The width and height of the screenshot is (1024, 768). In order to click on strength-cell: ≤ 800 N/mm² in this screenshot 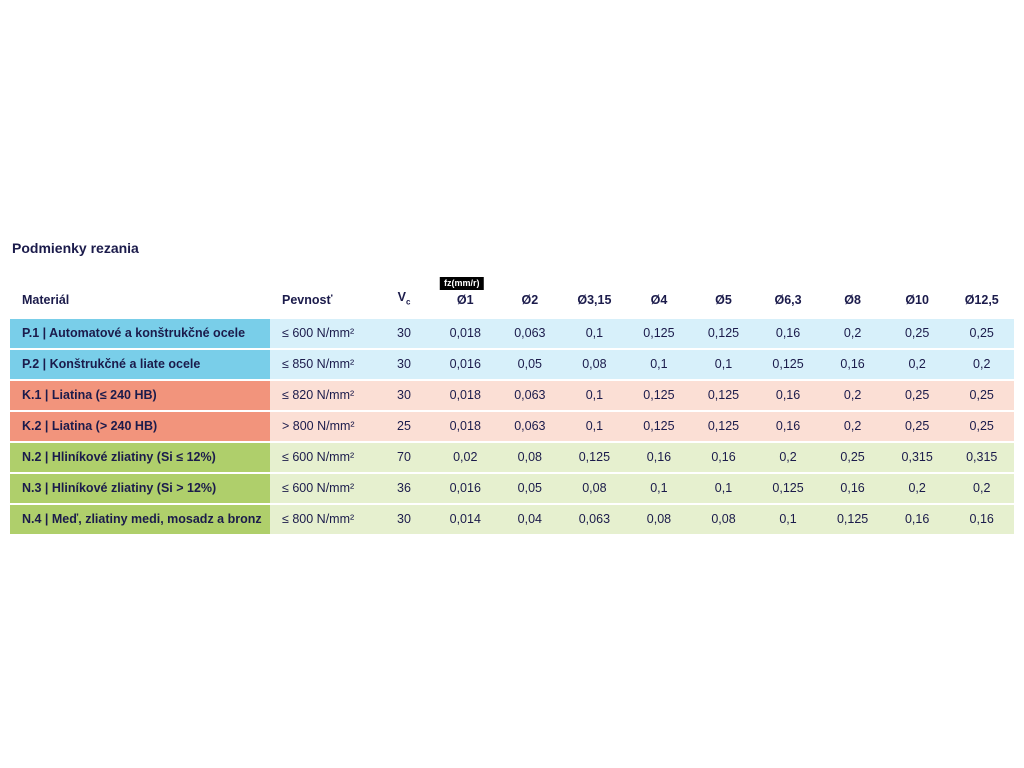, I will do `click(322, 519)`.